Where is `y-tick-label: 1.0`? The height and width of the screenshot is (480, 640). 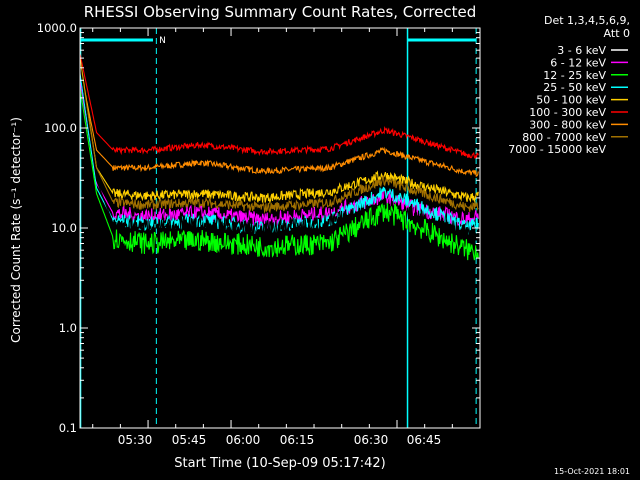 y-tick-label: 1.0 is located at coordinates (68, 328).